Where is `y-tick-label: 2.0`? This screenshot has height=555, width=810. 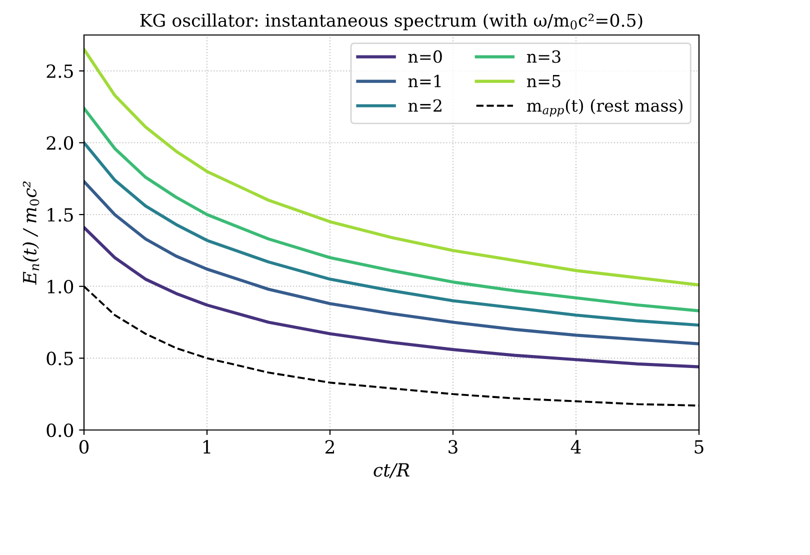
y-tick-label: 2.0 is located at coordinates (60, 143).